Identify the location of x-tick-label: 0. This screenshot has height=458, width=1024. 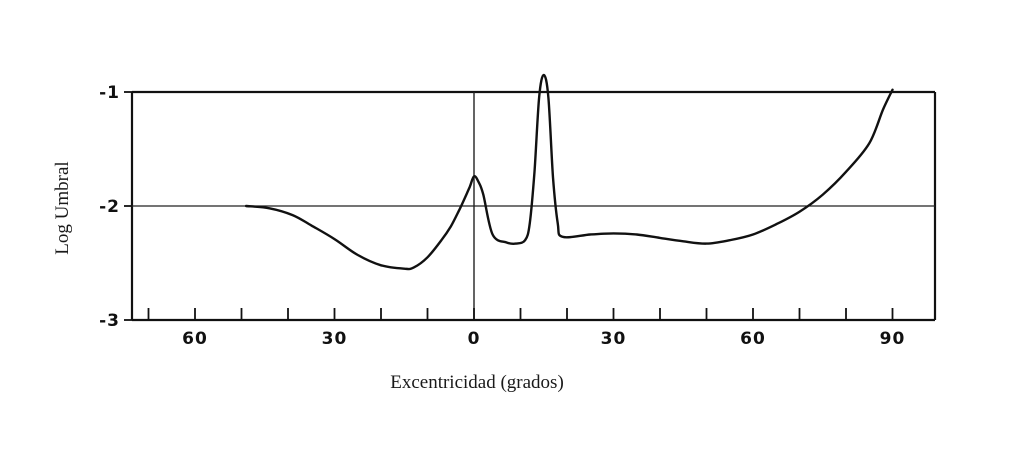
(474, 339).